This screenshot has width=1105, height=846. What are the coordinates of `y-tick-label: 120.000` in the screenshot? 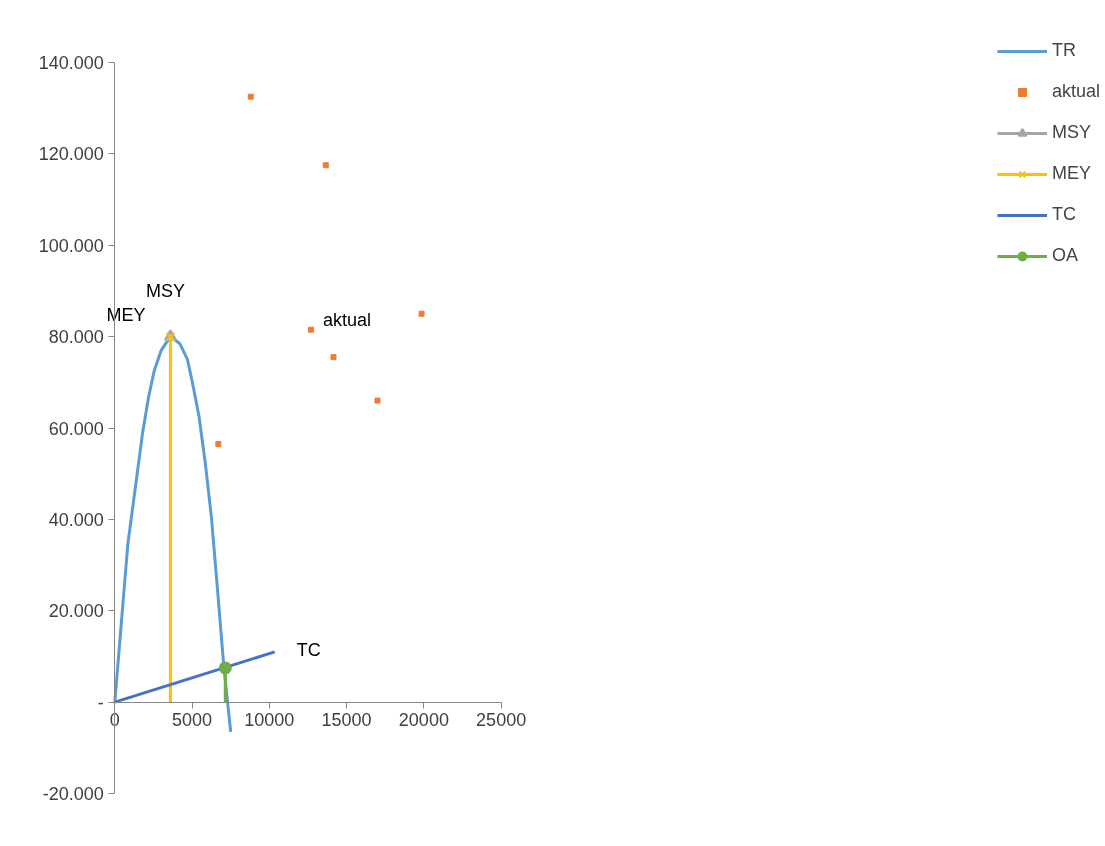 It's located at (71, 154).